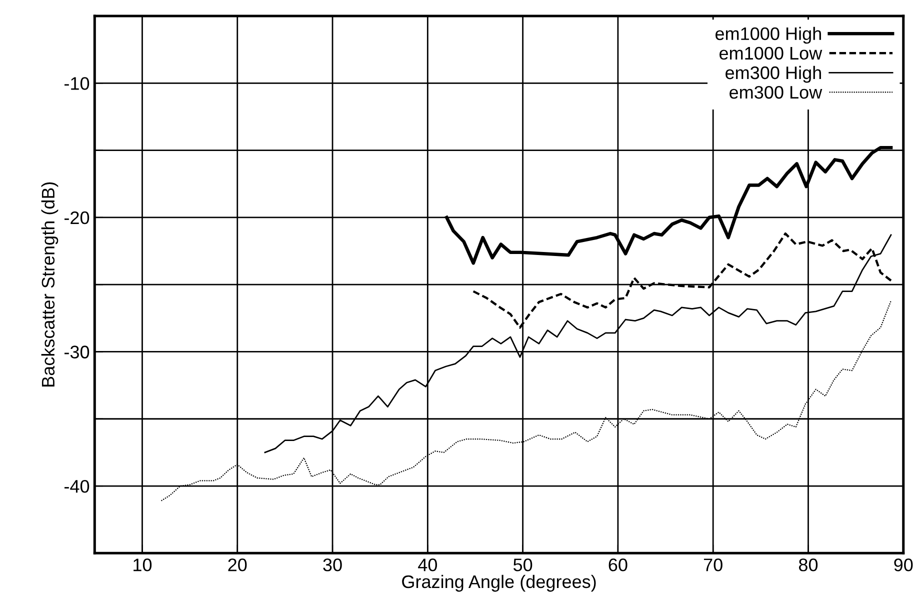 The width and height of the screenshot is (919, 616). Describe the element at coordinates (77, 352) in the screenshot. I see `y-tick-label: -30` at that location.